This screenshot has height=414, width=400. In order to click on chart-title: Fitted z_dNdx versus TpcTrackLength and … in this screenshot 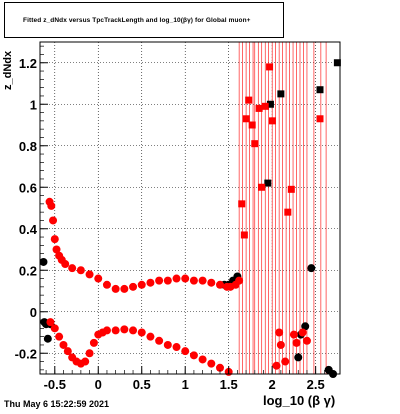, I will do `click(137, 20)`.